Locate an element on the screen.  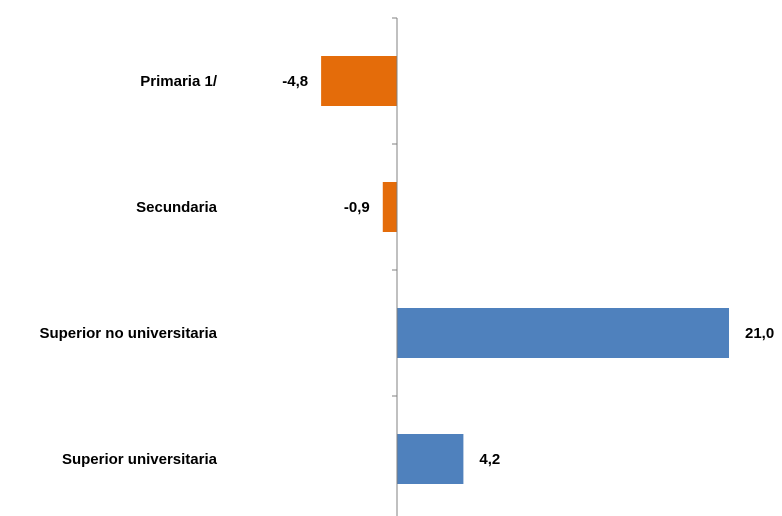
data-label-superior-no-universitaria: 21,0 is located at coordinates (759, 333).